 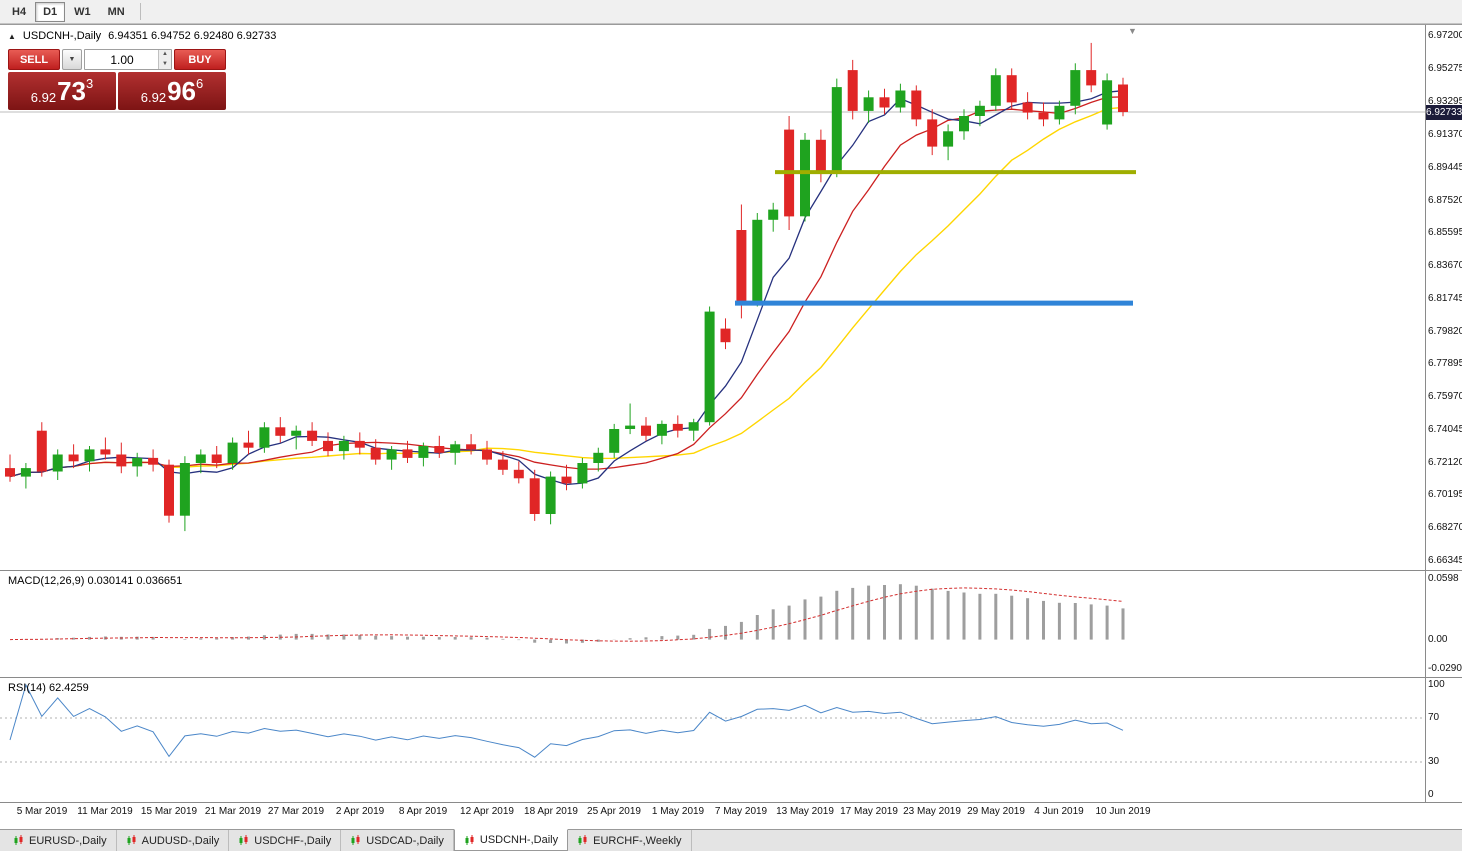 I want to click on macd-header: MACD(12,26,9) 0.030141 0.036651, so click(x=95, y=581).